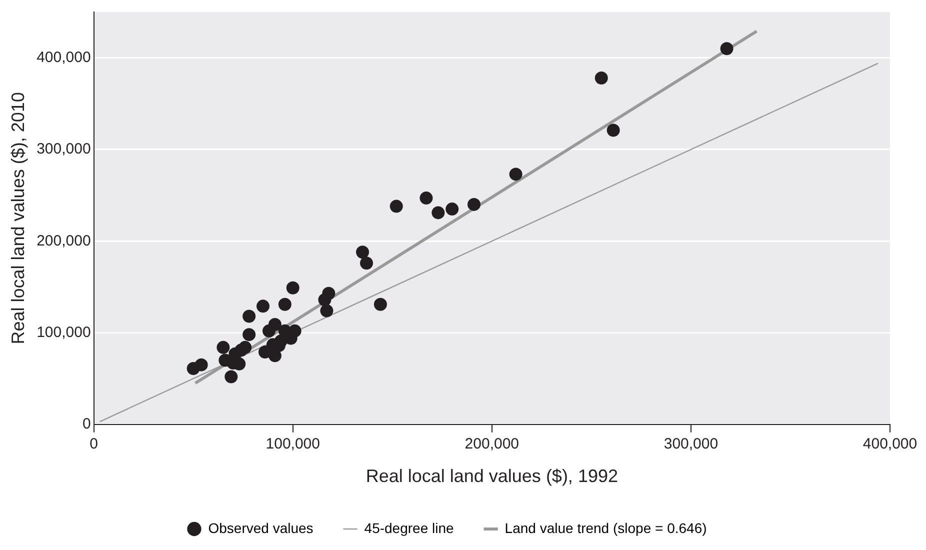 Image resolution: width=926 pixels, height=550 pixels. What do you see at coordinates (605, 528) in the screenshot?
I see `legend-label: Land value trend (slope = 0.646)` at bounding box center [605, 528].